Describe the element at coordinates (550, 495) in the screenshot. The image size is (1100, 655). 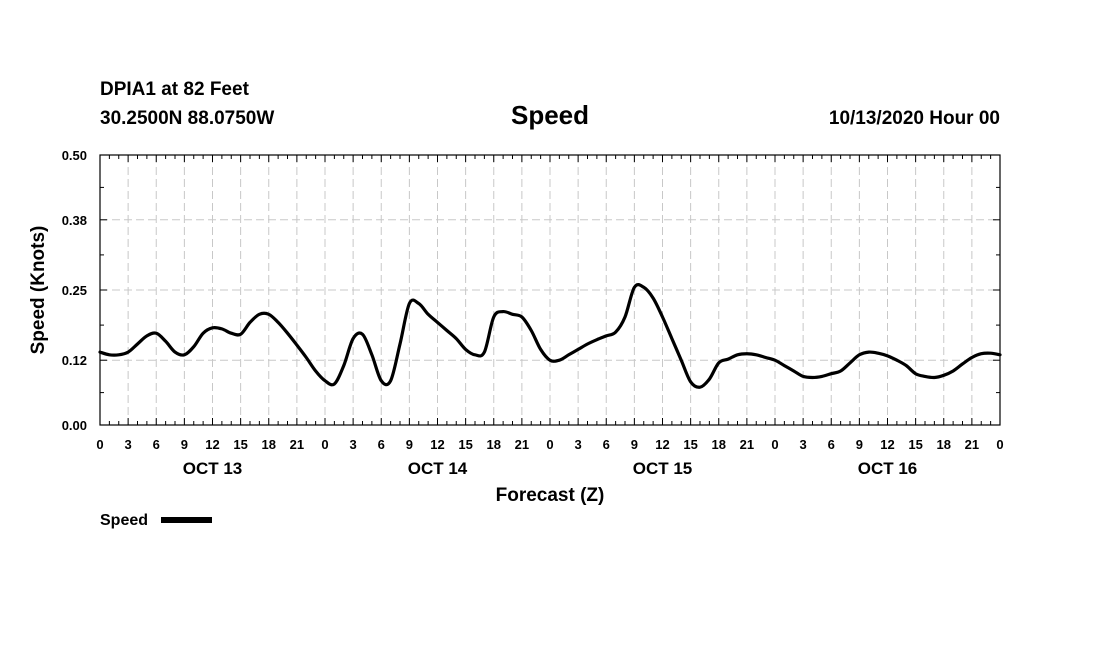
I see `x-axis-label: Forecast (Z)` at that location.